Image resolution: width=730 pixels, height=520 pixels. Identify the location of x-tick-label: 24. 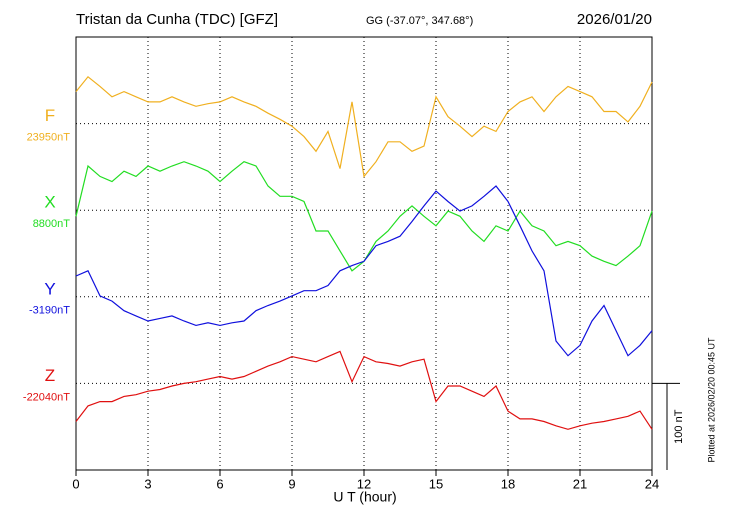
(652, 483).